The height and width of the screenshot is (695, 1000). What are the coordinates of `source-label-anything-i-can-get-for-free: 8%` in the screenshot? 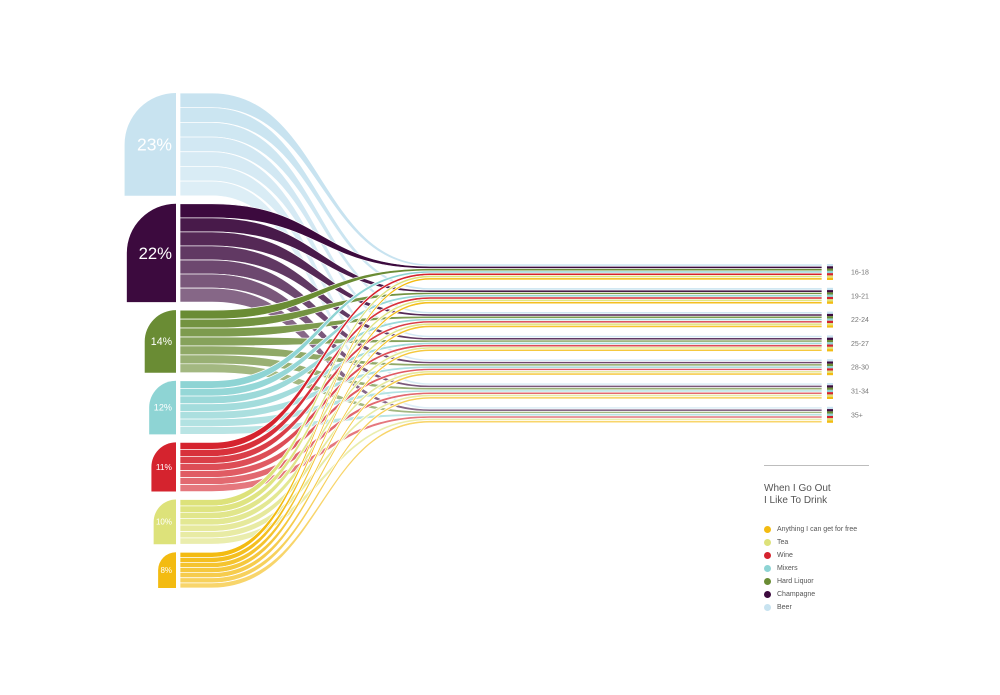 It's located at (166, 570).